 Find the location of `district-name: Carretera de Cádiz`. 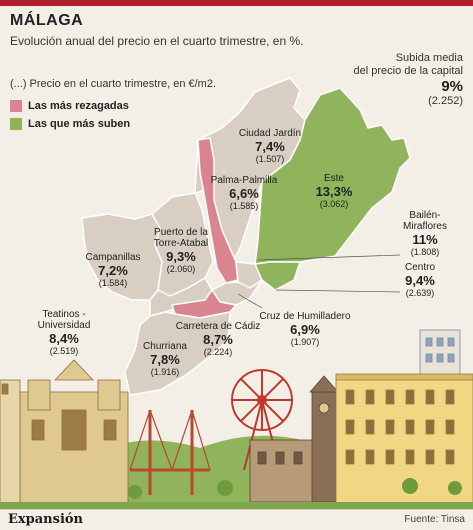

district-name: Carretera de Cádiz is located at coordinates (218, 326).